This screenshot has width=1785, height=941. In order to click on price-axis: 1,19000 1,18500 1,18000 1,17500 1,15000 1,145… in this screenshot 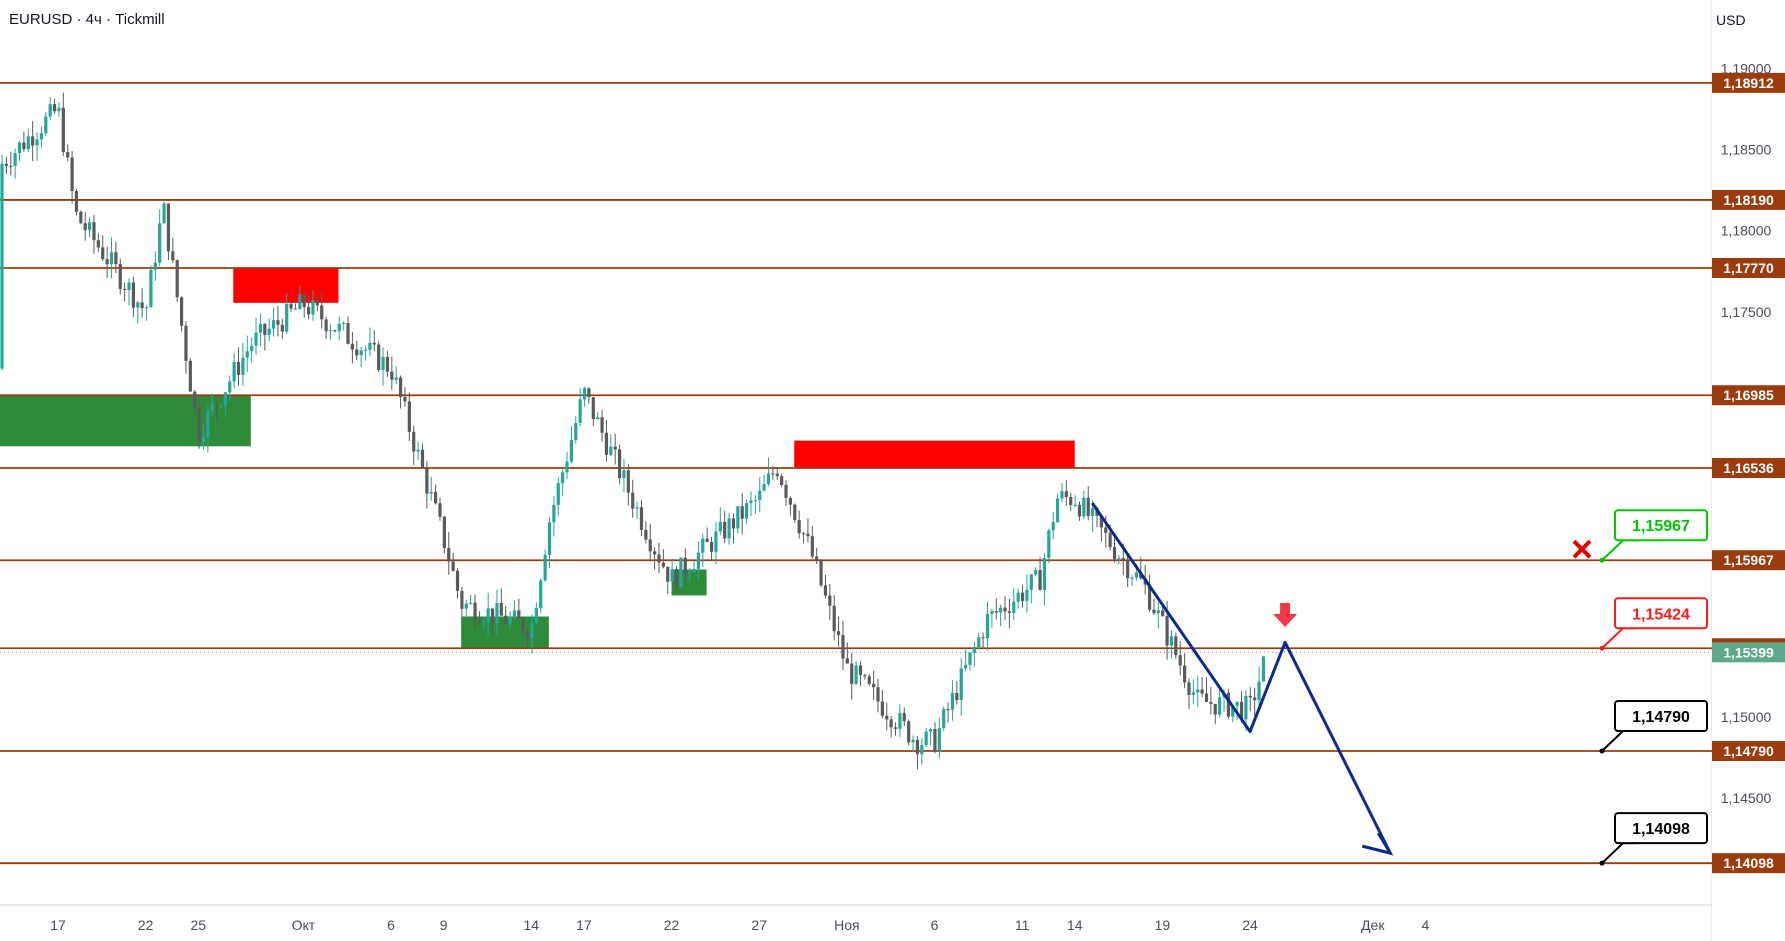, I will do `click(1748, 470)`.